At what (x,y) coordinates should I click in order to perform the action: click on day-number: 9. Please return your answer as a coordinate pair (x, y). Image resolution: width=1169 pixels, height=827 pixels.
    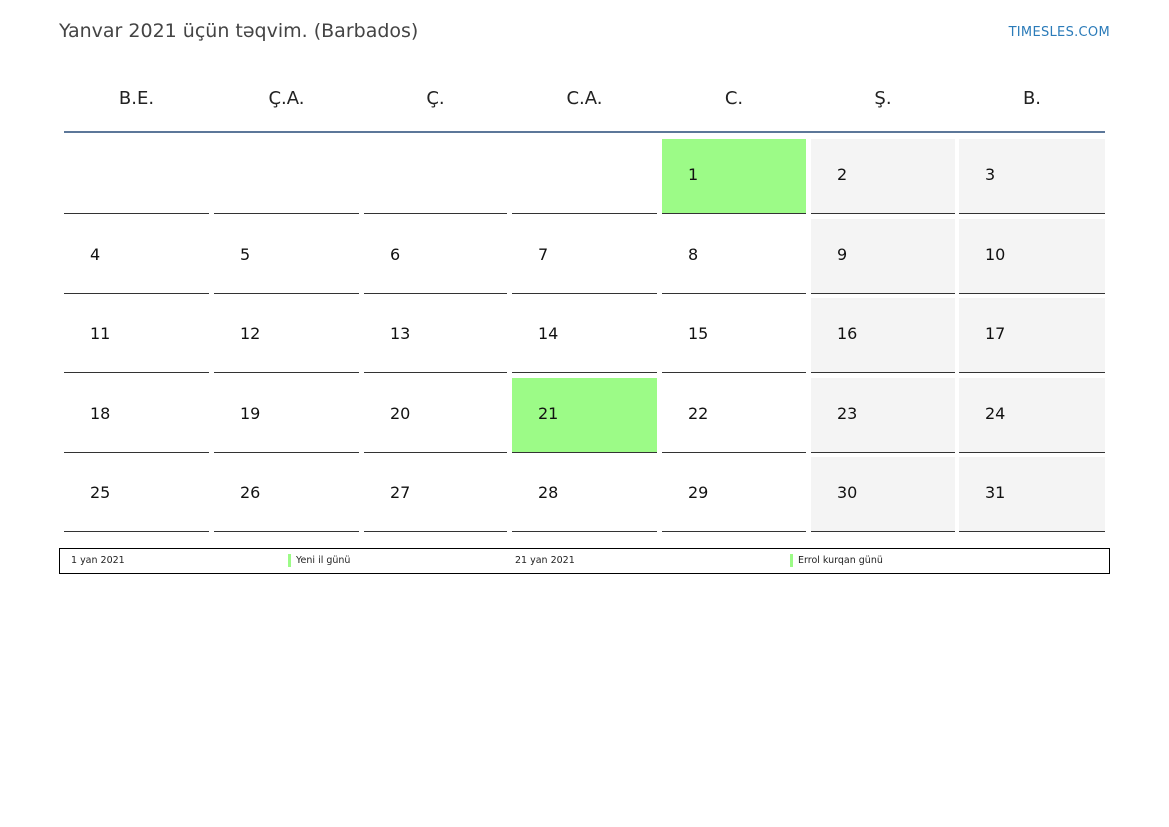
    Looking at the image, I should click on (842, 254).